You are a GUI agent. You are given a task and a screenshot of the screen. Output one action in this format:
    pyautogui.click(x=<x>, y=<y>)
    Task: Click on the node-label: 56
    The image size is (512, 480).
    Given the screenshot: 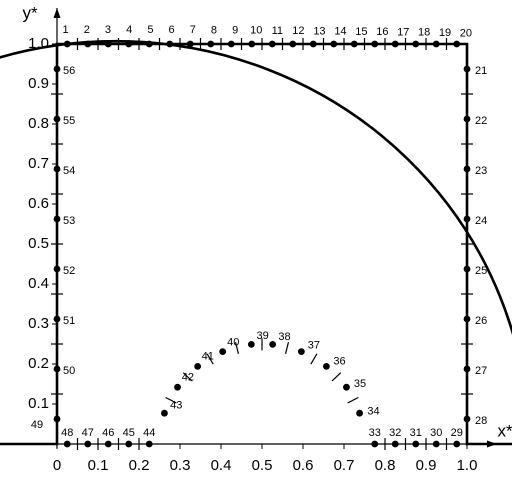 What is the action you would take?
    pyautogui.click(x=69, y=71)
    